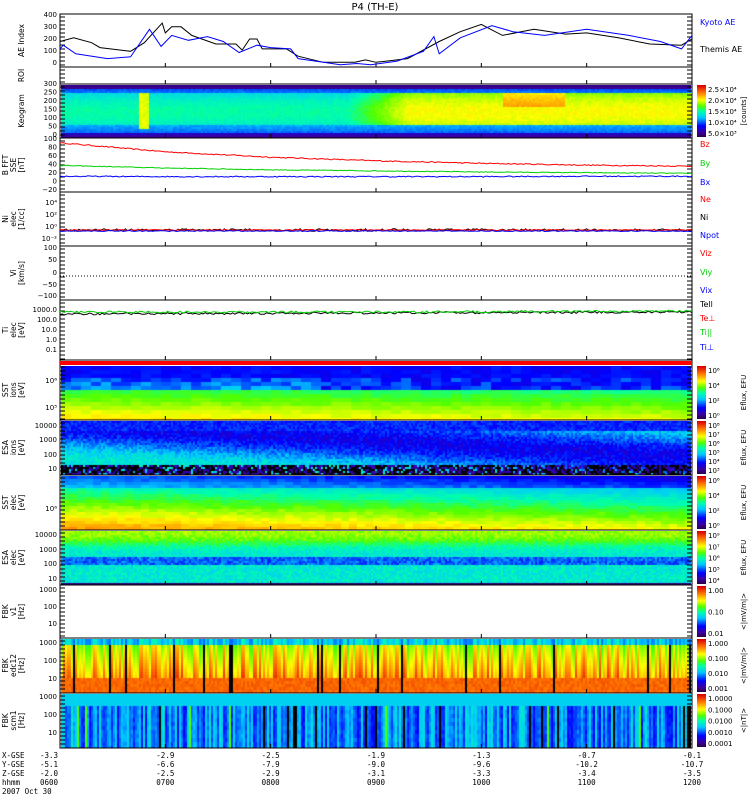 The height and width of the screenshot is (800, 750). Describe the element at coordinates (51, 381) in the screenshot. I see `y-tick-label-sst_i: 10⁶` at that location.